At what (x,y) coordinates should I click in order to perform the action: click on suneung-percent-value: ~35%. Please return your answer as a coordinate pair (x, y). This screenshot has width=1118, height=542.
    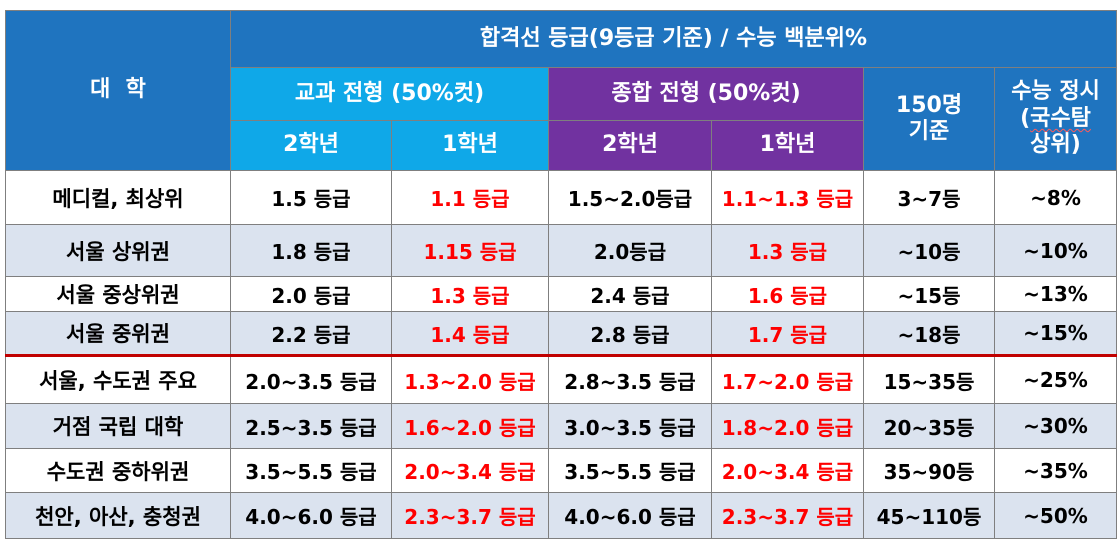
    Looking at the image, I should click on (1055, 470).